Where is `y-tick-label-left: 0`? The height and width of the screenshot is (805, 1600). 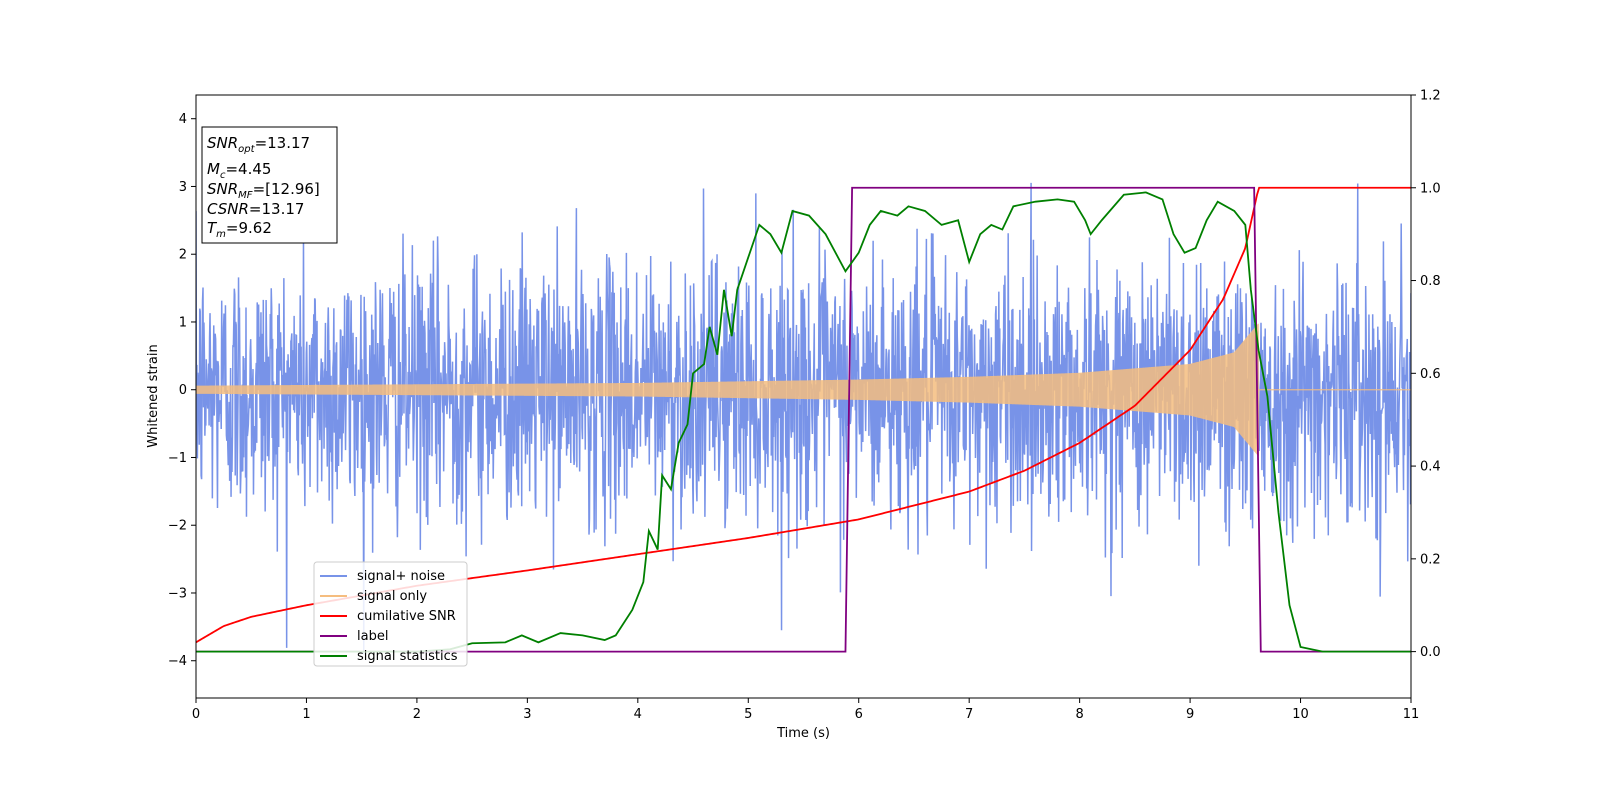 y-tick-label-left: 0 is located at coordinates (183, 390).